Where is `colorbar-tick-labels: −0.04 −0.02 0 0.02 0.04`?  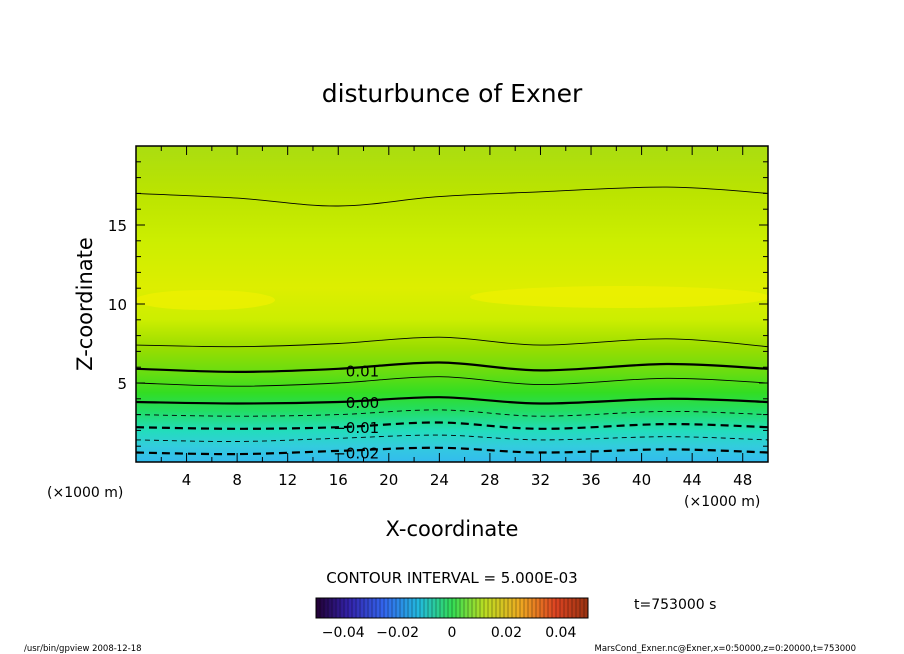 colorbar-tick-labels: −0.04 −0.02 0 0.02 0.04 is located at coordinates (449, 633).